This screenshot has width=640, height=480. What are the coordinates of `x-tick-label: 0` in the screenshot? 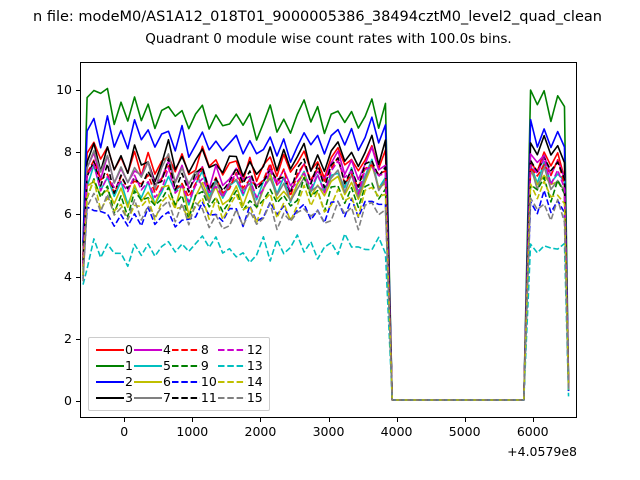 It's located at (124, 431).